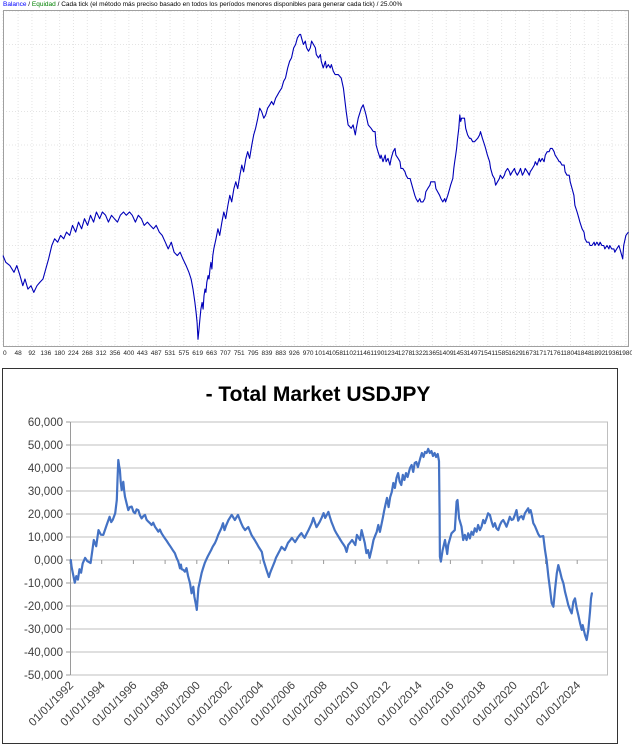 Image resolution: width=632 pixels, height=746 pixels. What do you see at coordinates (128, 353) in the screenshot?
I see `x-tick-label: 400` at bounding box center [128, 353].